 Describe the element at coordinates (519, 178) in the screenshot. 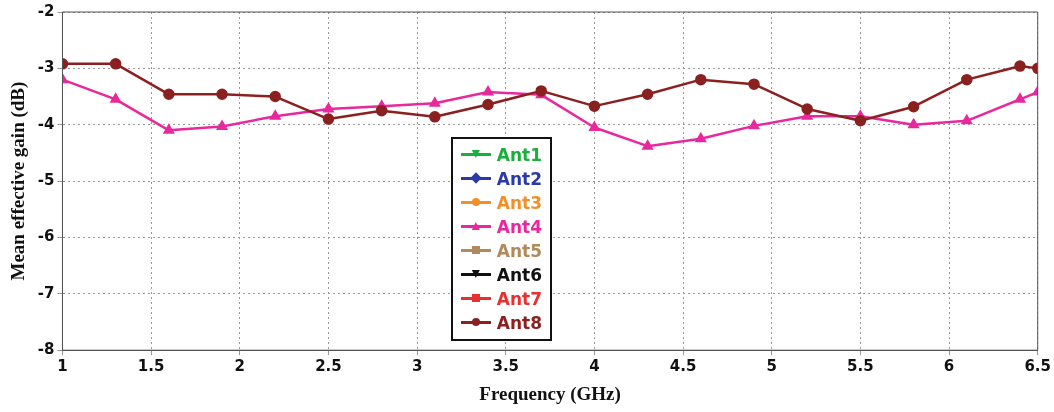

I see `legend-label: Ant2` at that location.